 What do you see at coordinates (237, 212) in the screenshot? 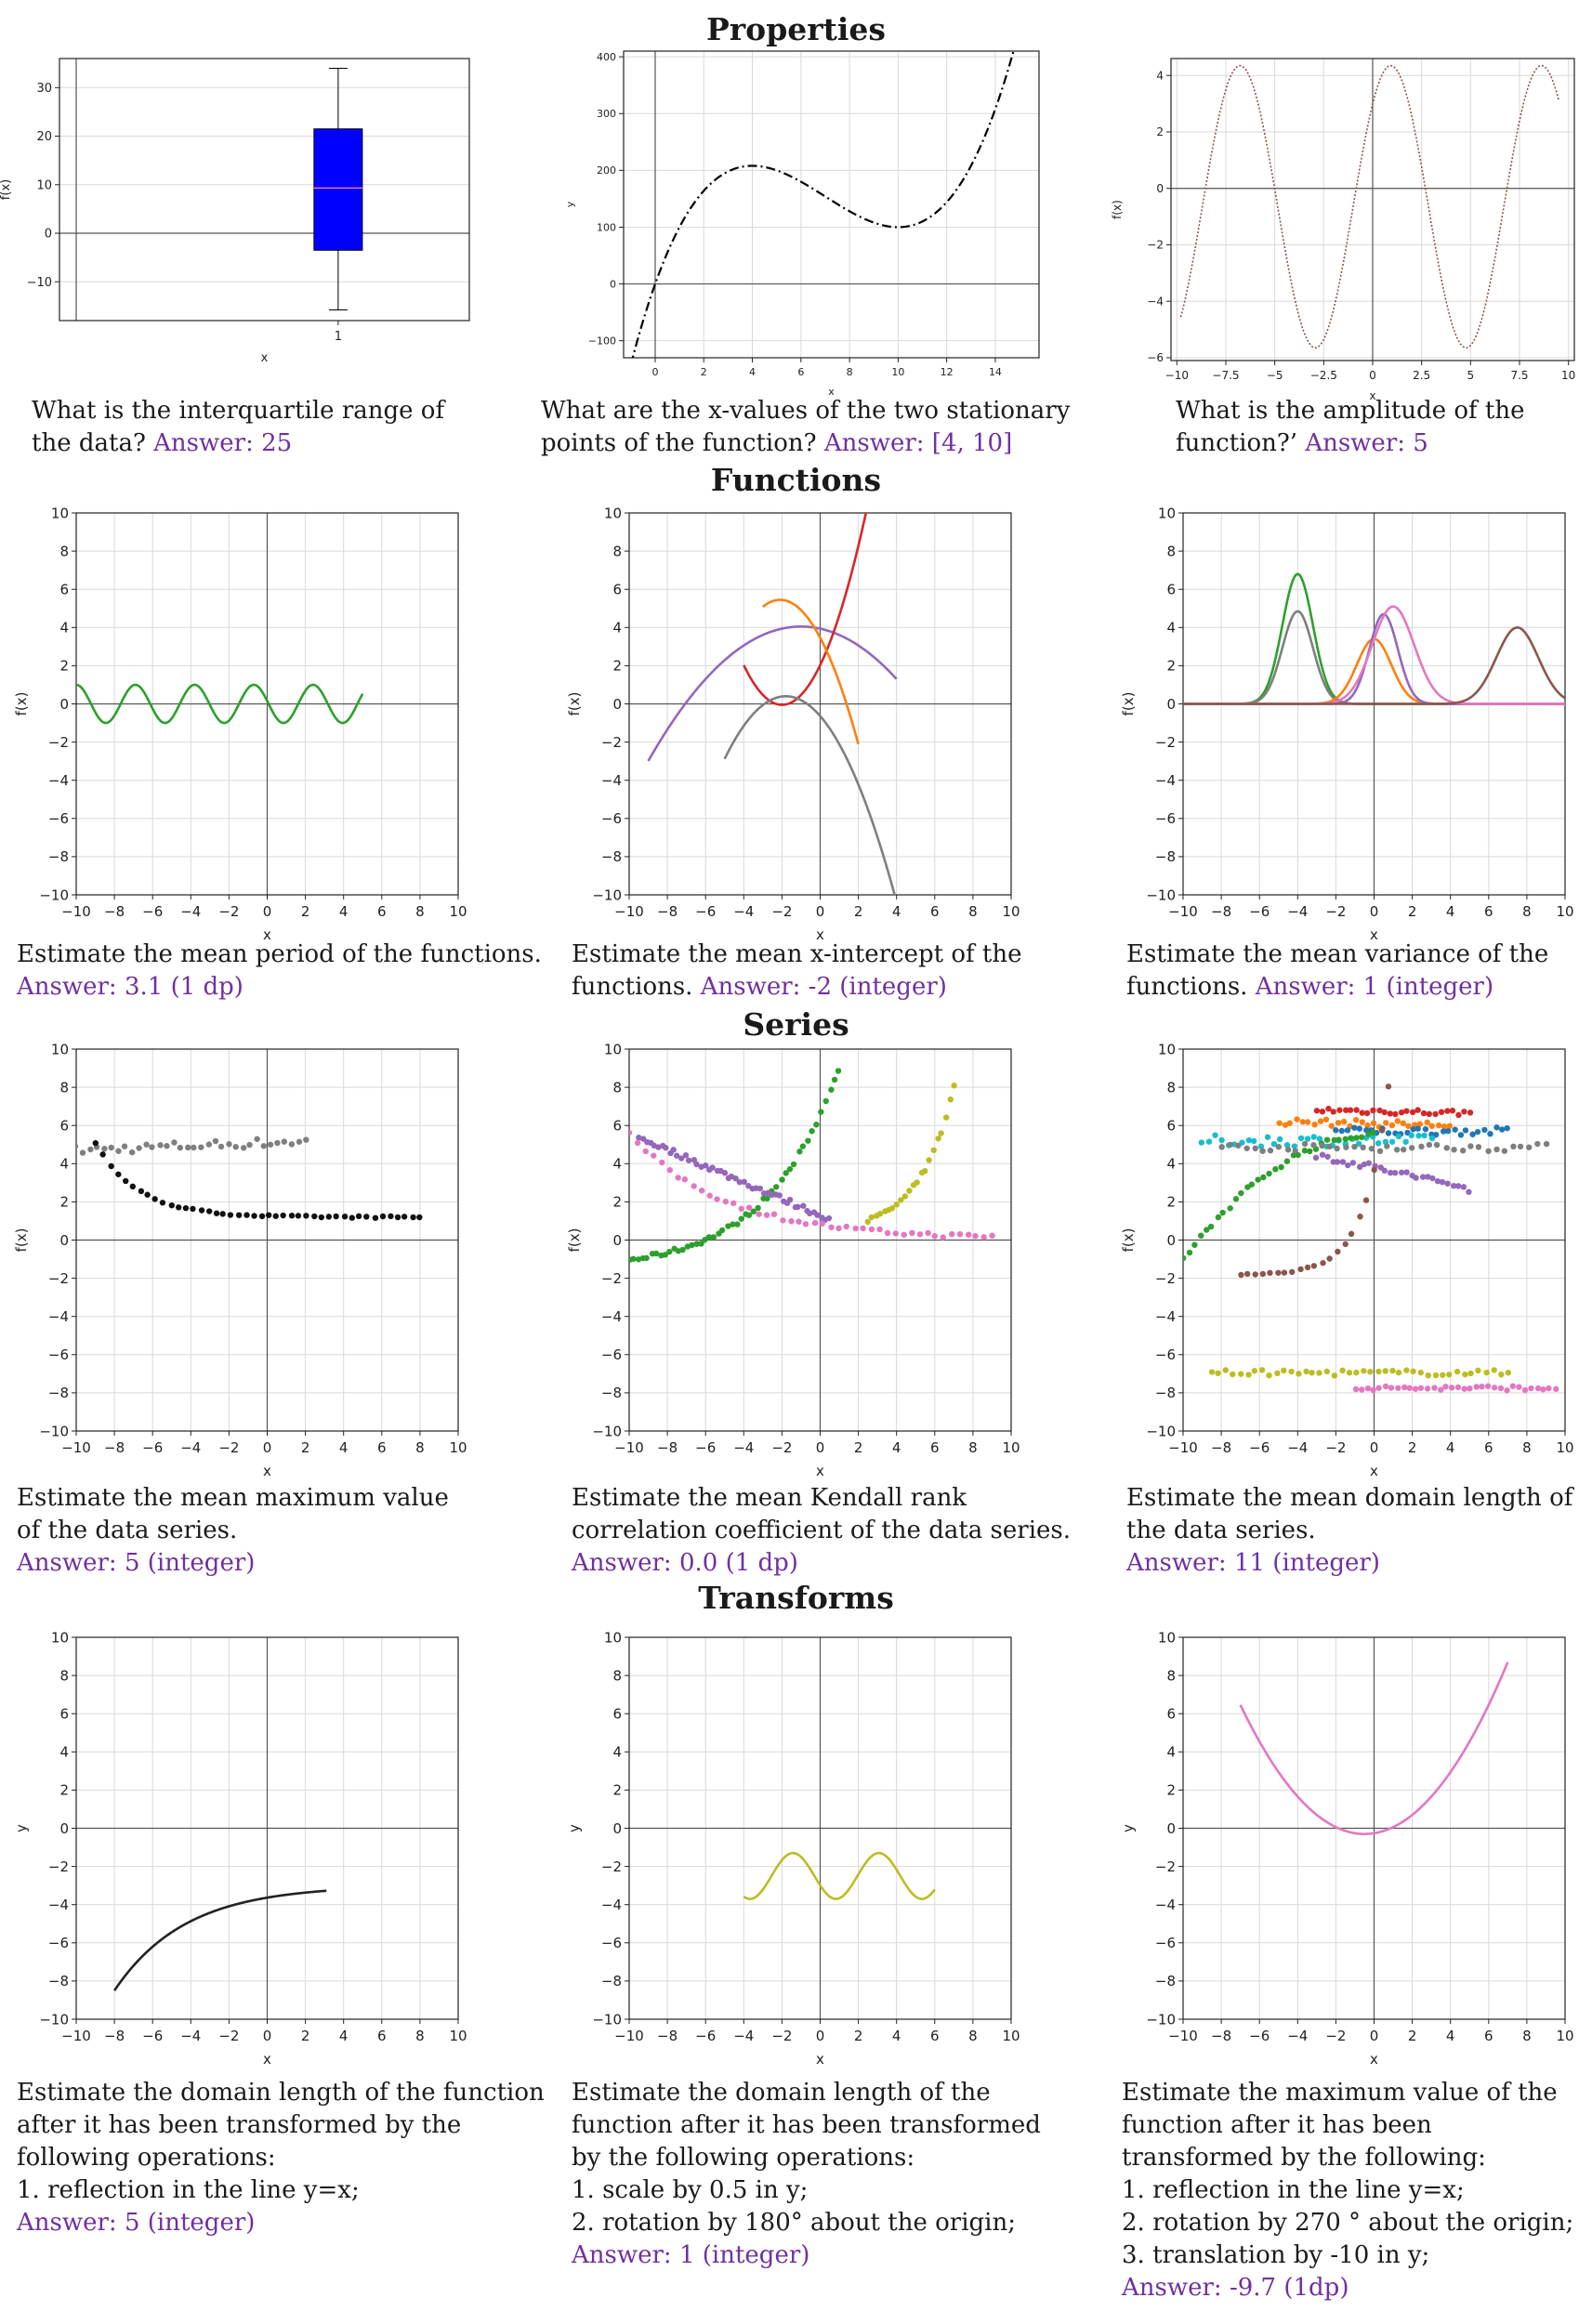
I see `chart-panel-1: −10 0 10 20 30 x f(x) 1` at bounding box center [237, 212].